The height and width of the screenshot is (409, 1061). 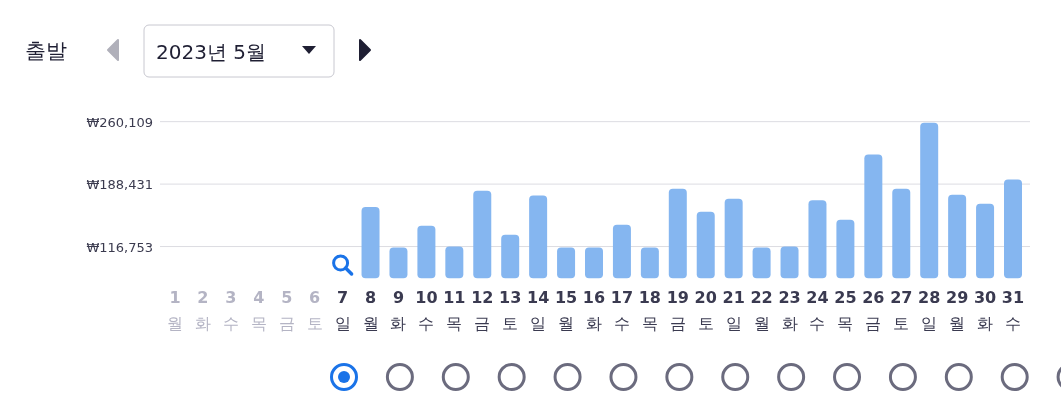 I want to click on xtick: 27 토, so click(x=901, y=310).